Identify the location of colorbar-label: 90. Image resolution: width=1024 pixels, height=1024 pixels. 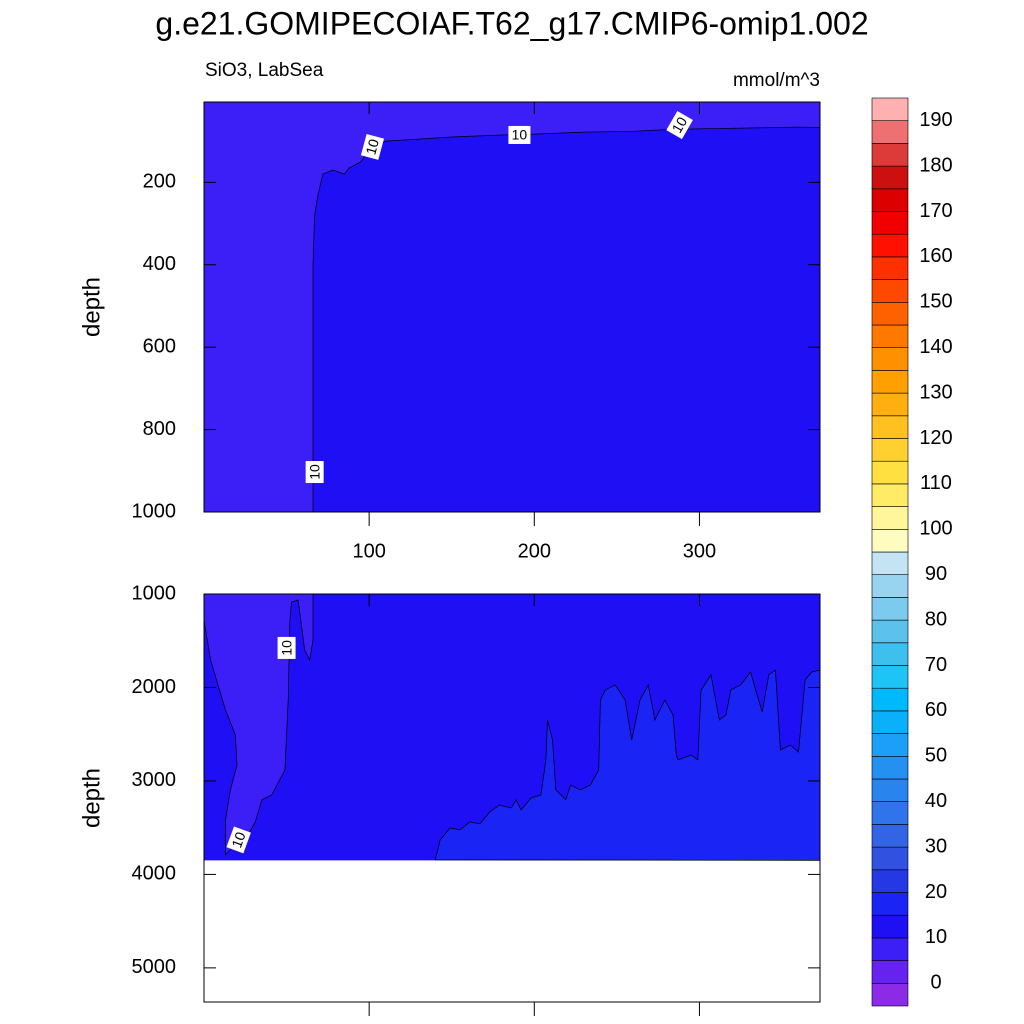
(936, 574).